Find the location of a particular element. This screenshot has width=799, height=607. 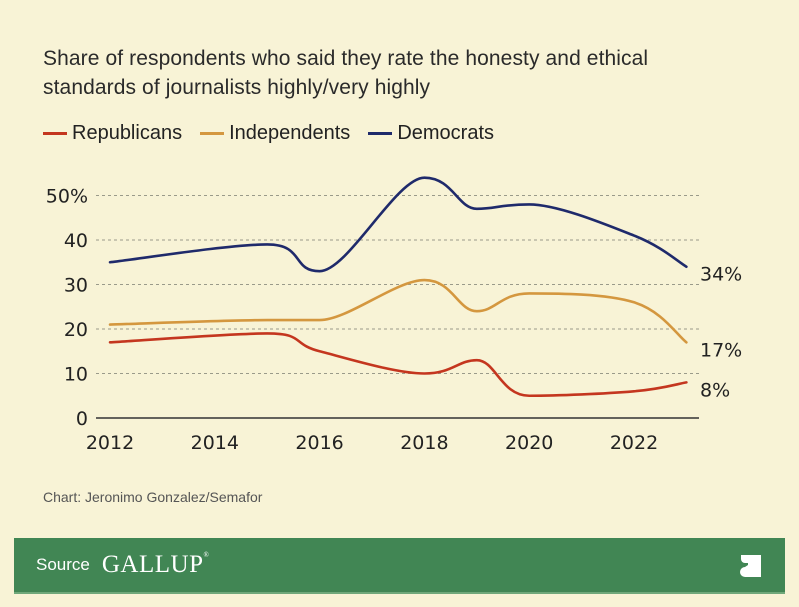

y-axis-ticks: 0 10 20 30 40 50% is located at coordinates (67, 308).